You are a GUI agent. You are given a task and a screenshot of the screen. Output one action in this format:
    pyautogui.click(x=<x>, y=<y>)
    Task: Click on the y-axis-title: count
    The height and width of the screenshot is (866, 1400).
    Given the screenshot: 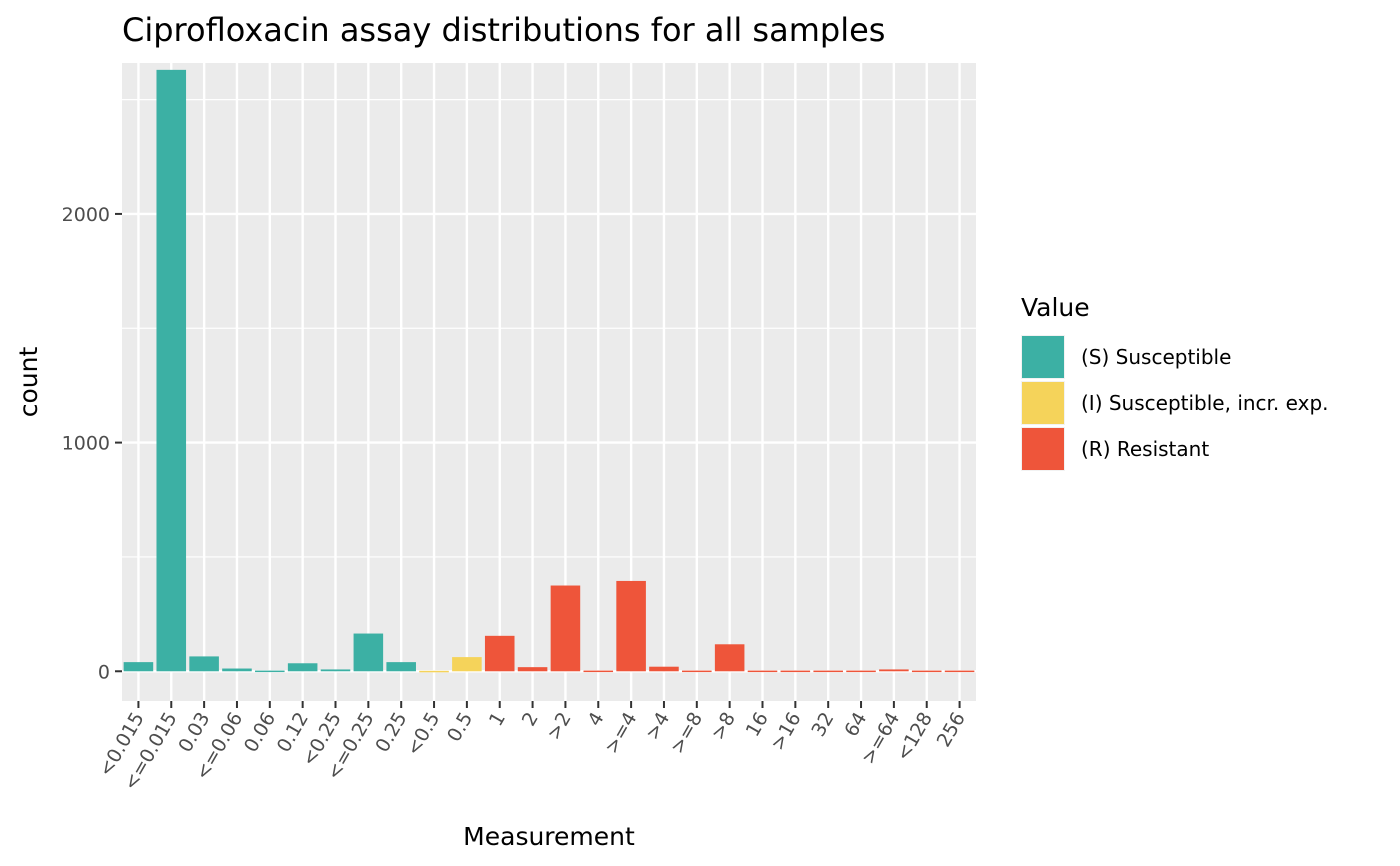 What is the action you would take?
    pyautogui.click(x=28, y=382)
    